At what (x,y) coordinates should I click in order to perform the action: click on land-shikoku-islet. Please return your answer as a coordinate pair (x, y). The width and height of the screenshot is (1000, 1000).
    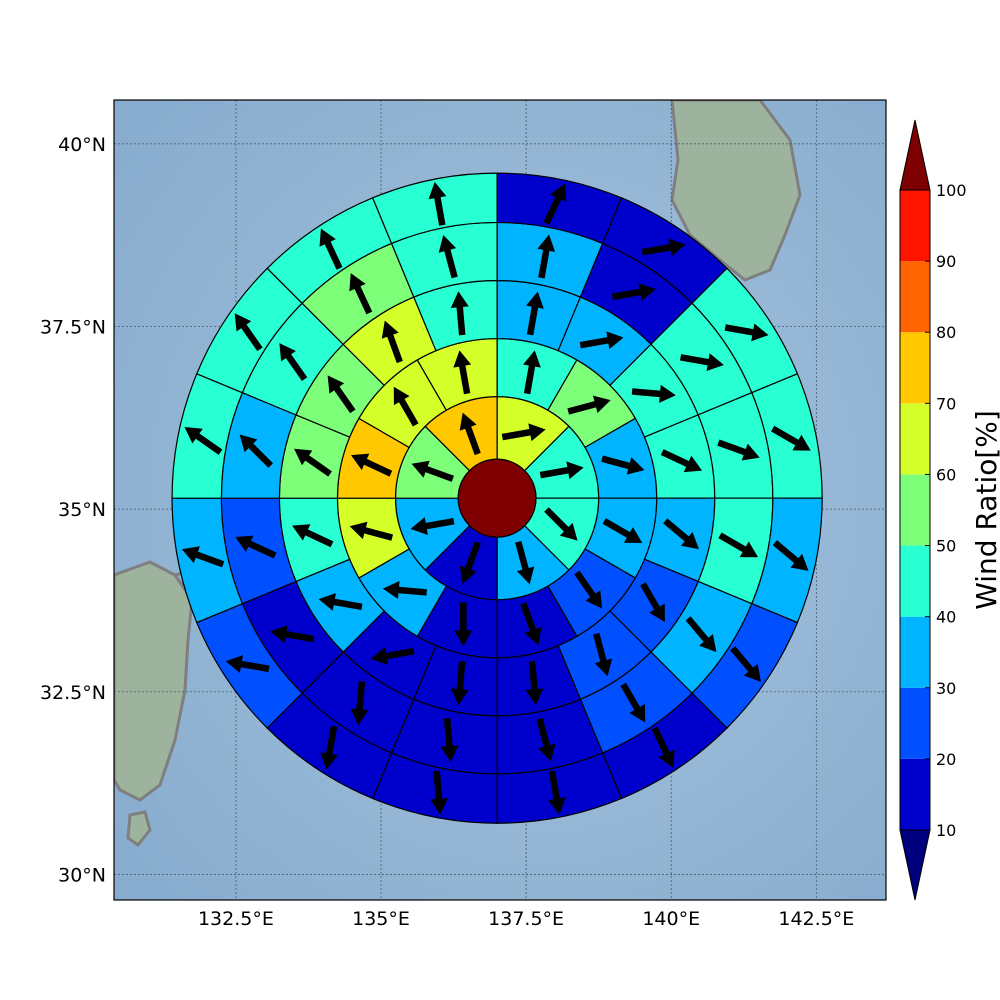
    Looking at the image, I should click on (139, 829).